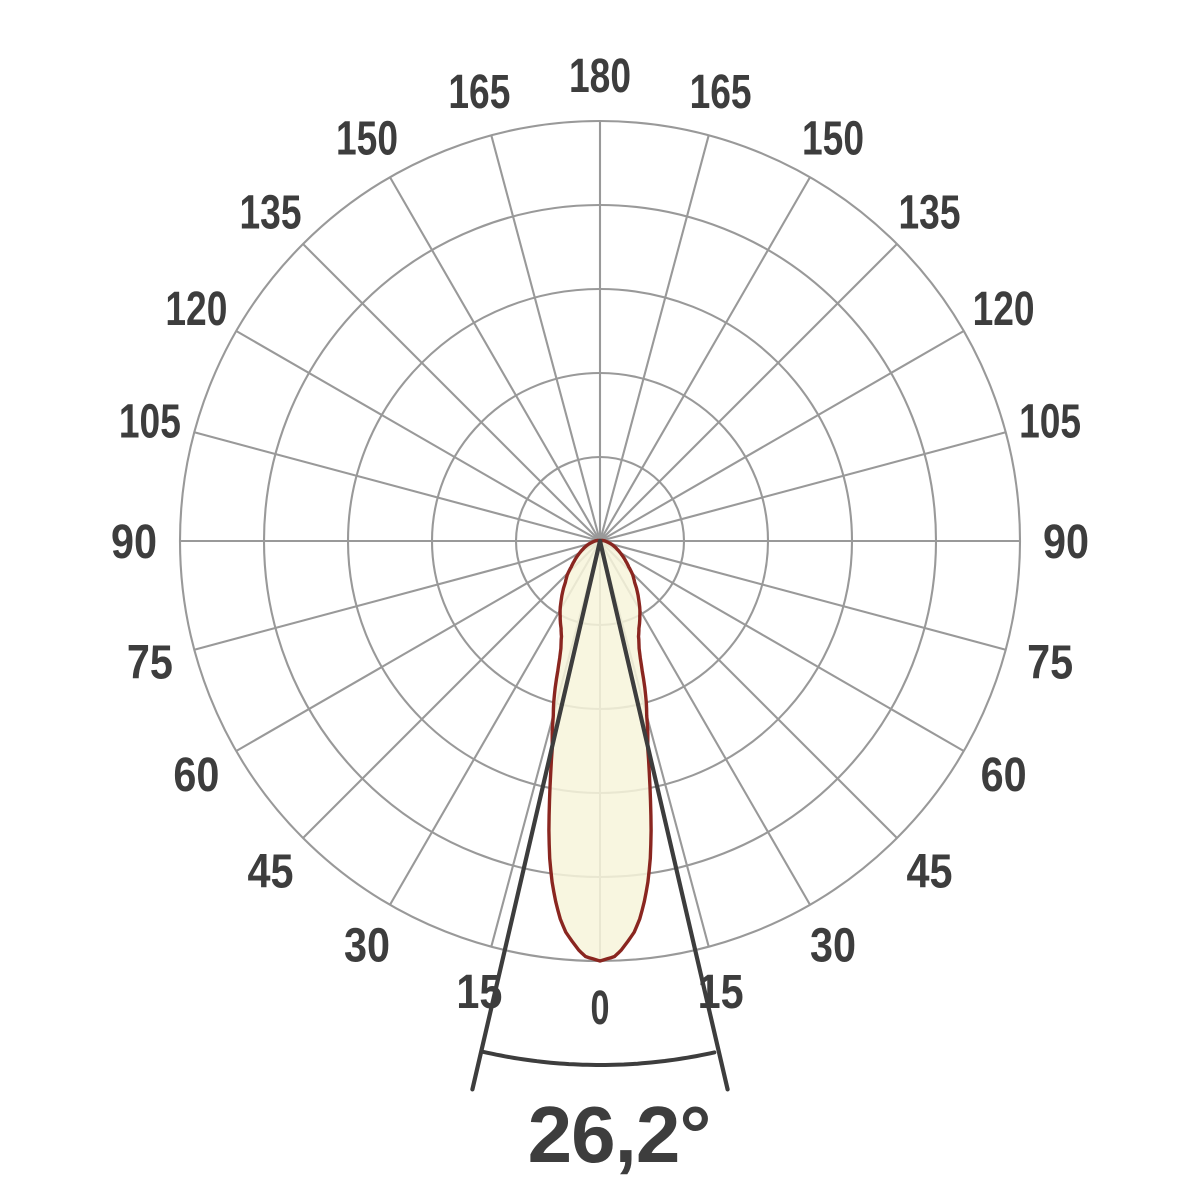 The width and height of the screenshot is (1200, 1200). Describe the element at coordinates (600, 1008) in the screenshot. I see `angle-label: 0` at that location.